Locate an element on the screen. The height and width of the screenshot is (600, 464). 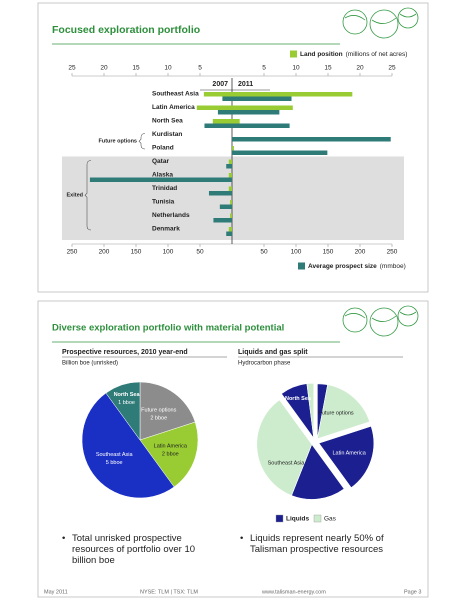
slice-label: Southeast Asia is located at coordinates (115, 455).